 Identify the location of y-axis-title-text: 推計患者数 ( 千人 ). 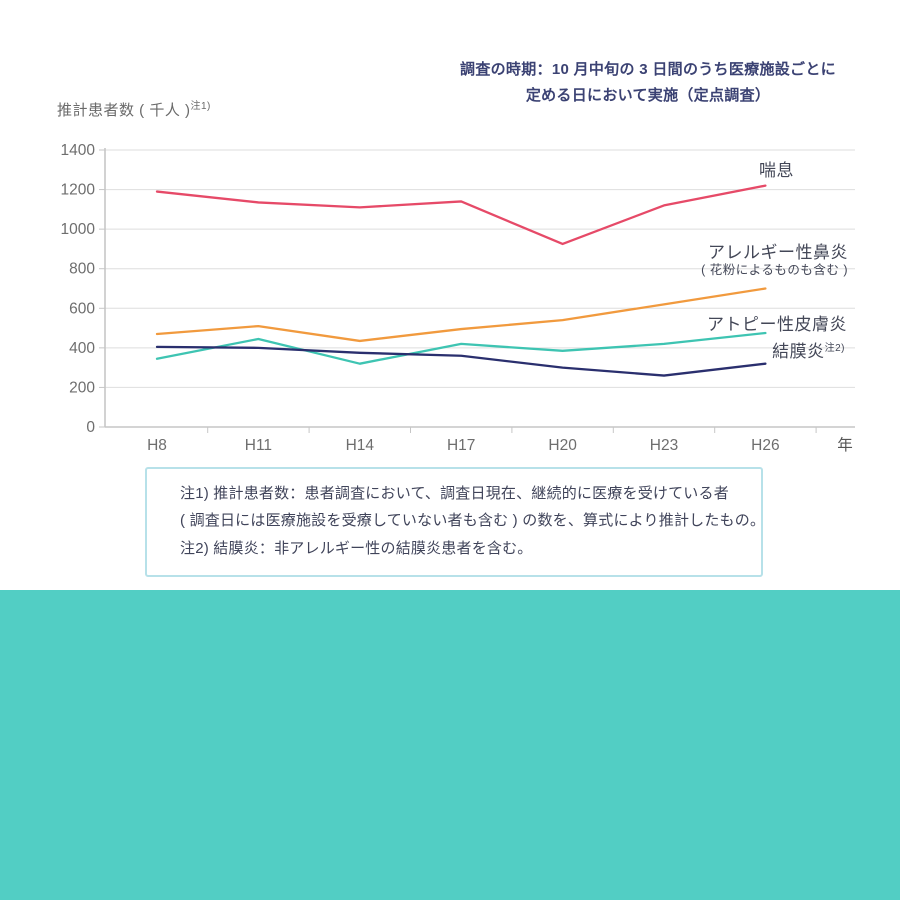
(124, 110).